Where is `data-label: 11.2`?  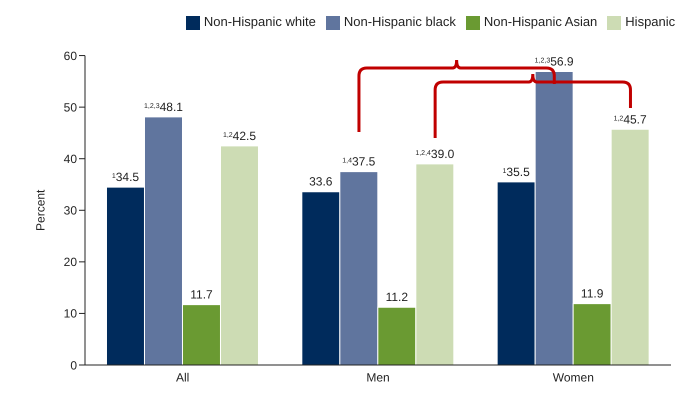
data-label: 11.2 is located at coordinates (397, 297).